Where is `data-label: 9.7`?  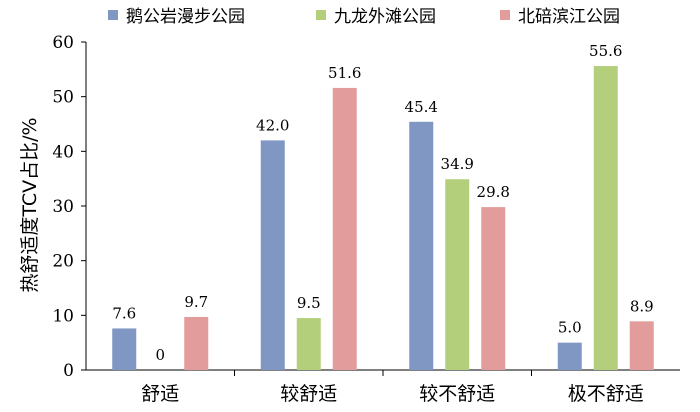 data-label: 9.7 is located at coordinates (196, 302).